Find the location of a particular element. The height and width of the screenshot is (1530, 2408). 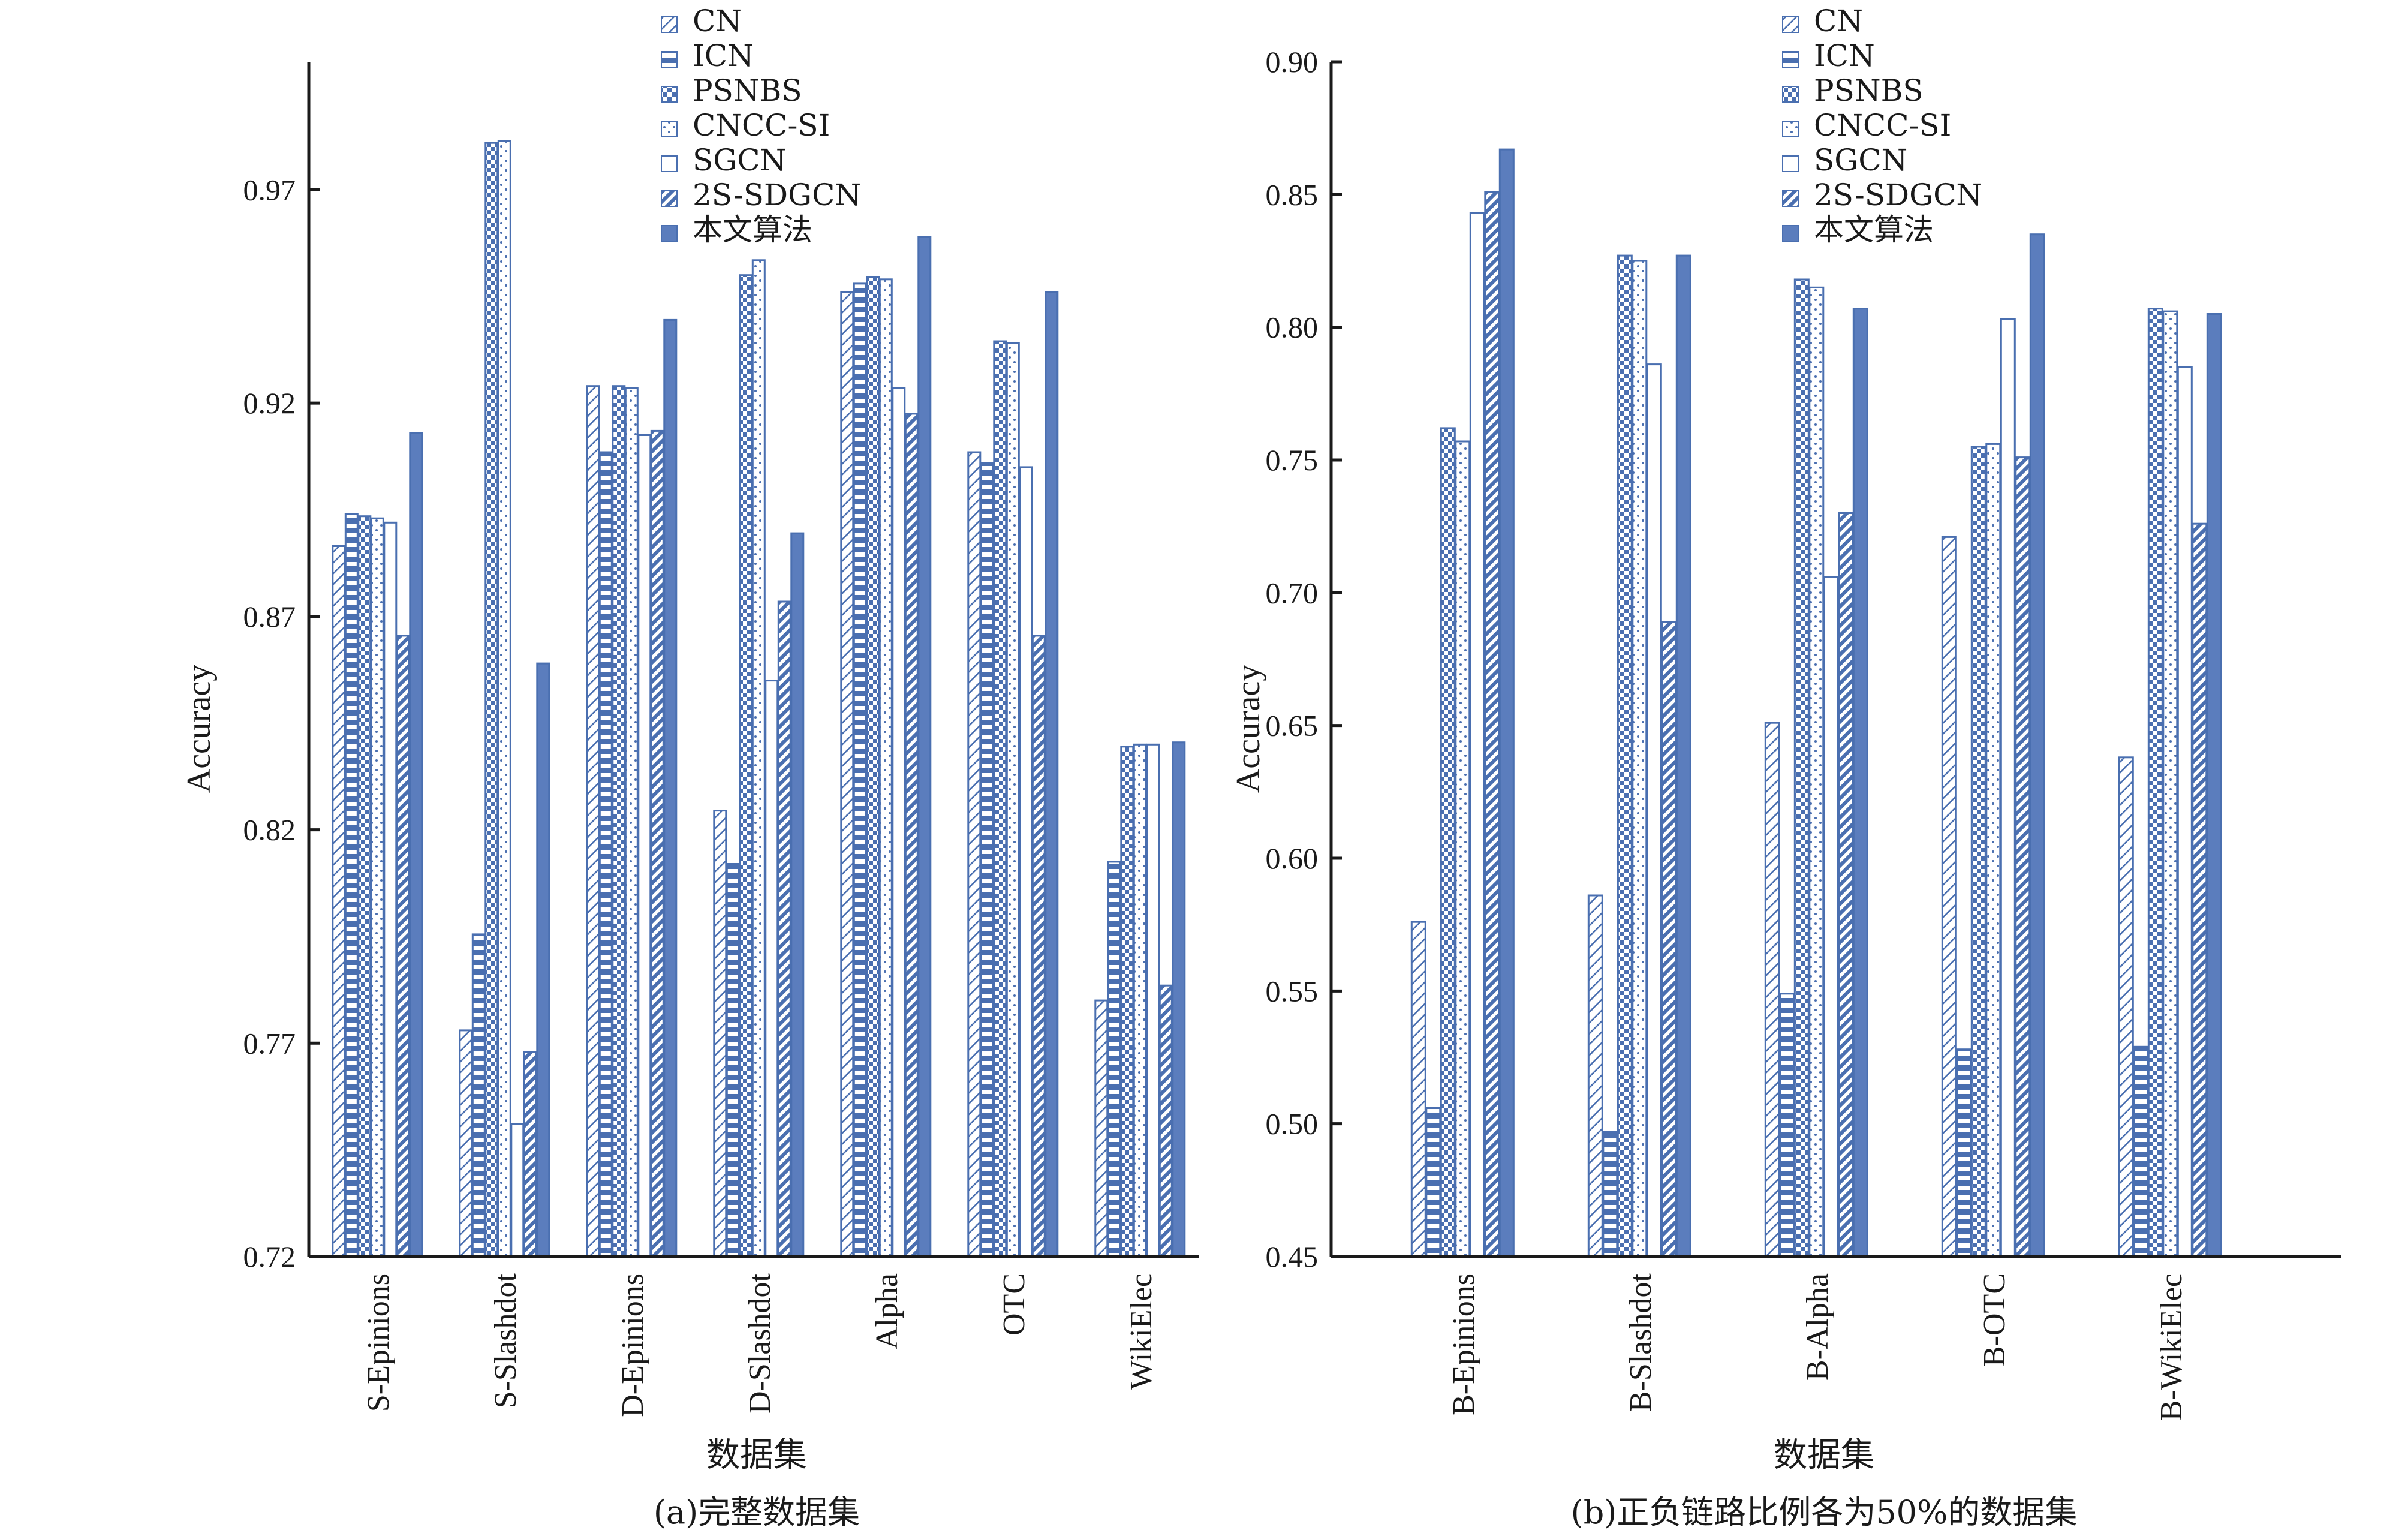

legend-label-b-3: CNCC-SI is located at coordinates (1882, 125).